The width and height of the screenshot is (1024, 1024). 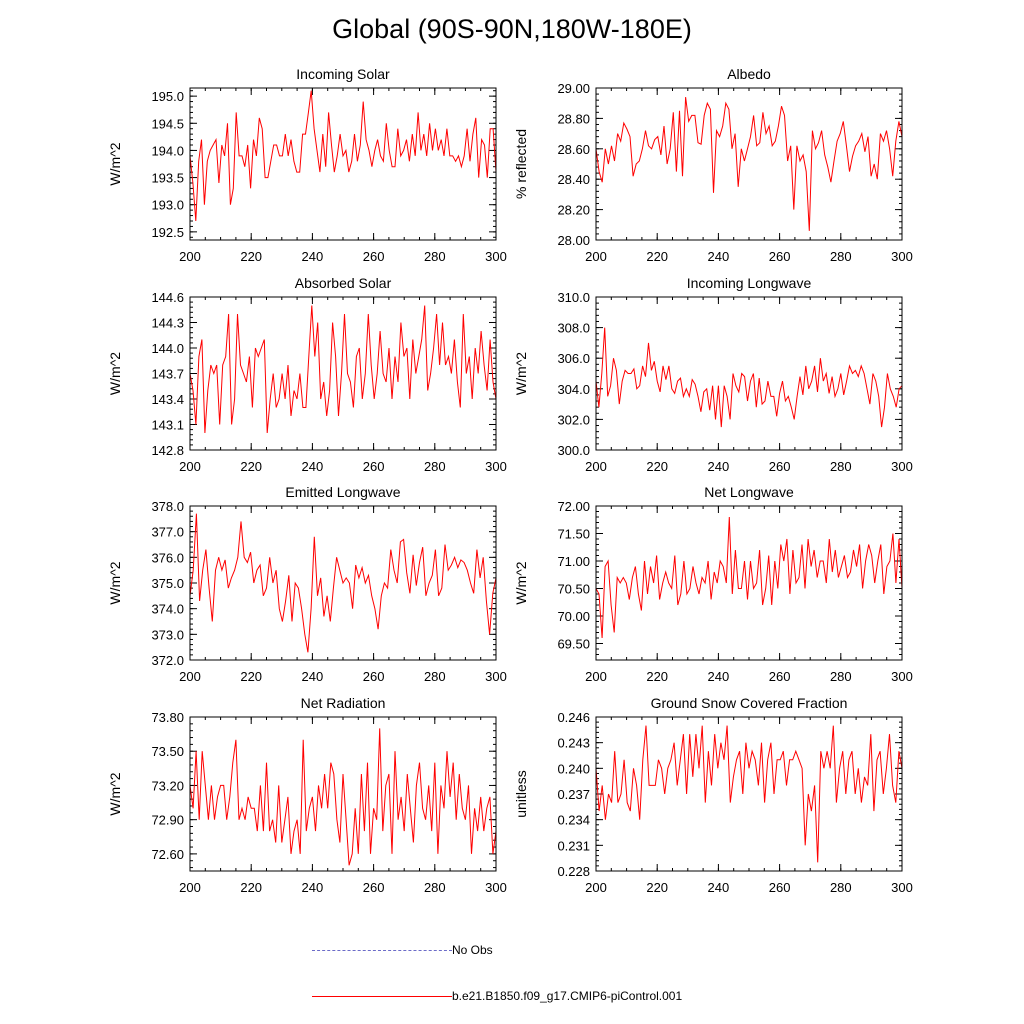 I want to click on y-tick-label: 300.0, so click(x=573, y=450).